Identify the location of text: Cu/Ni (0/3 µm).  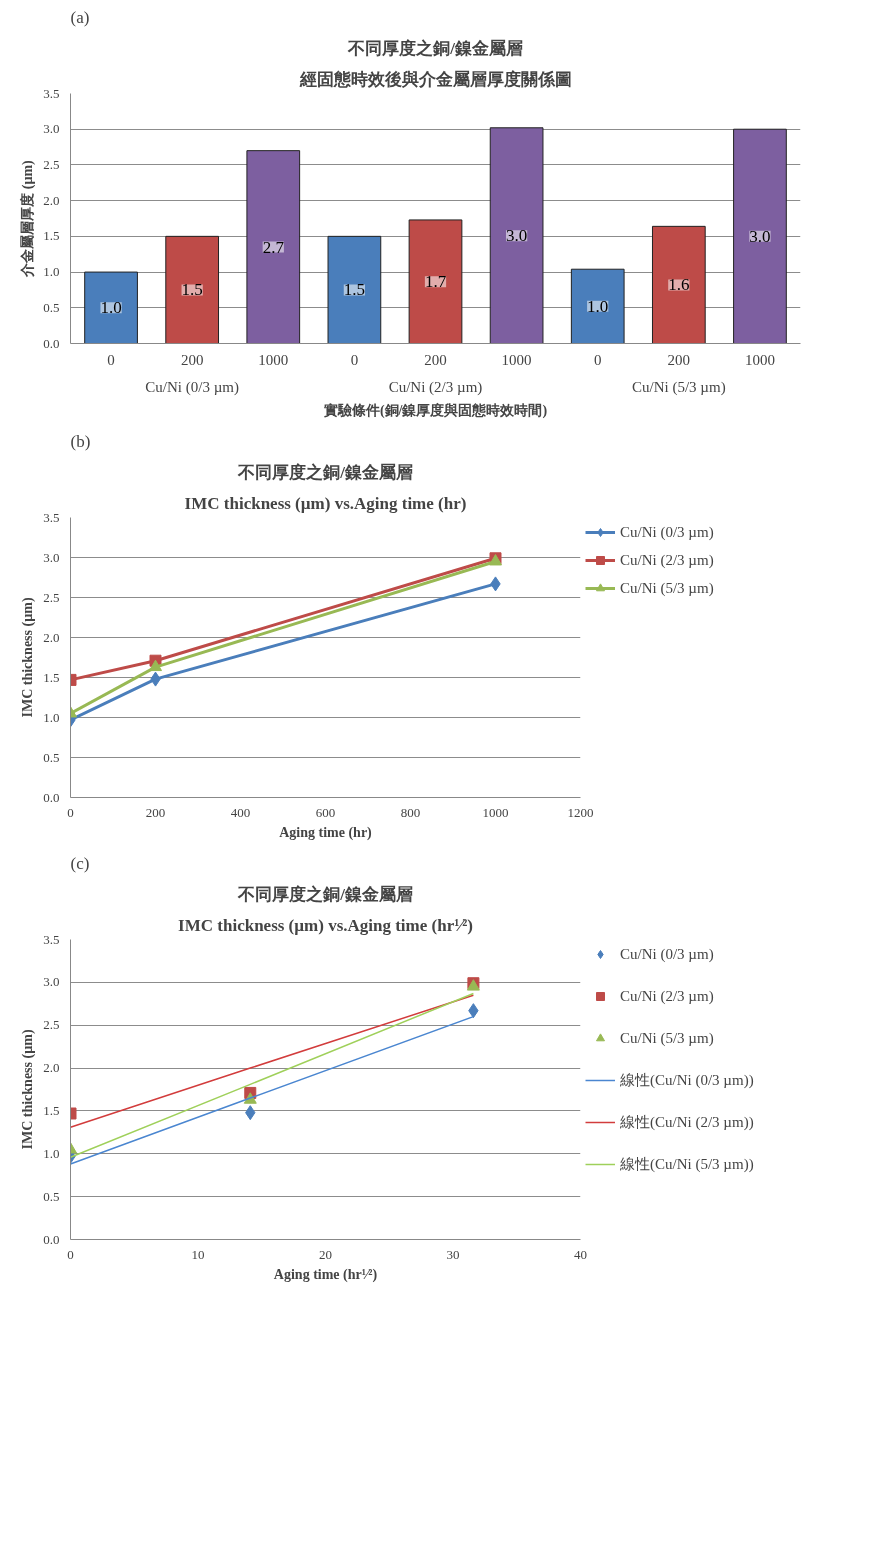
(192, 387).